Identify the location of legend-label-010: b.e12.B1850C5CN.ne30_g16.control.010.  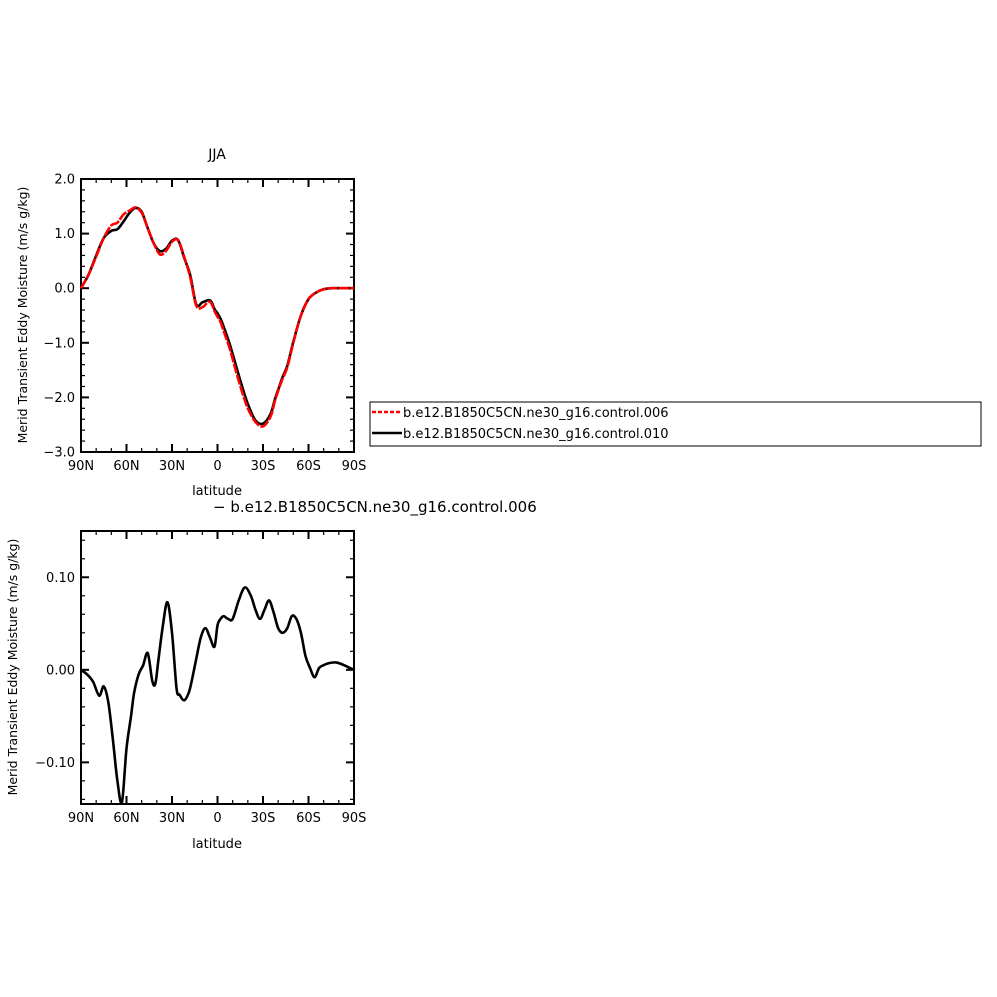
(536, 434).